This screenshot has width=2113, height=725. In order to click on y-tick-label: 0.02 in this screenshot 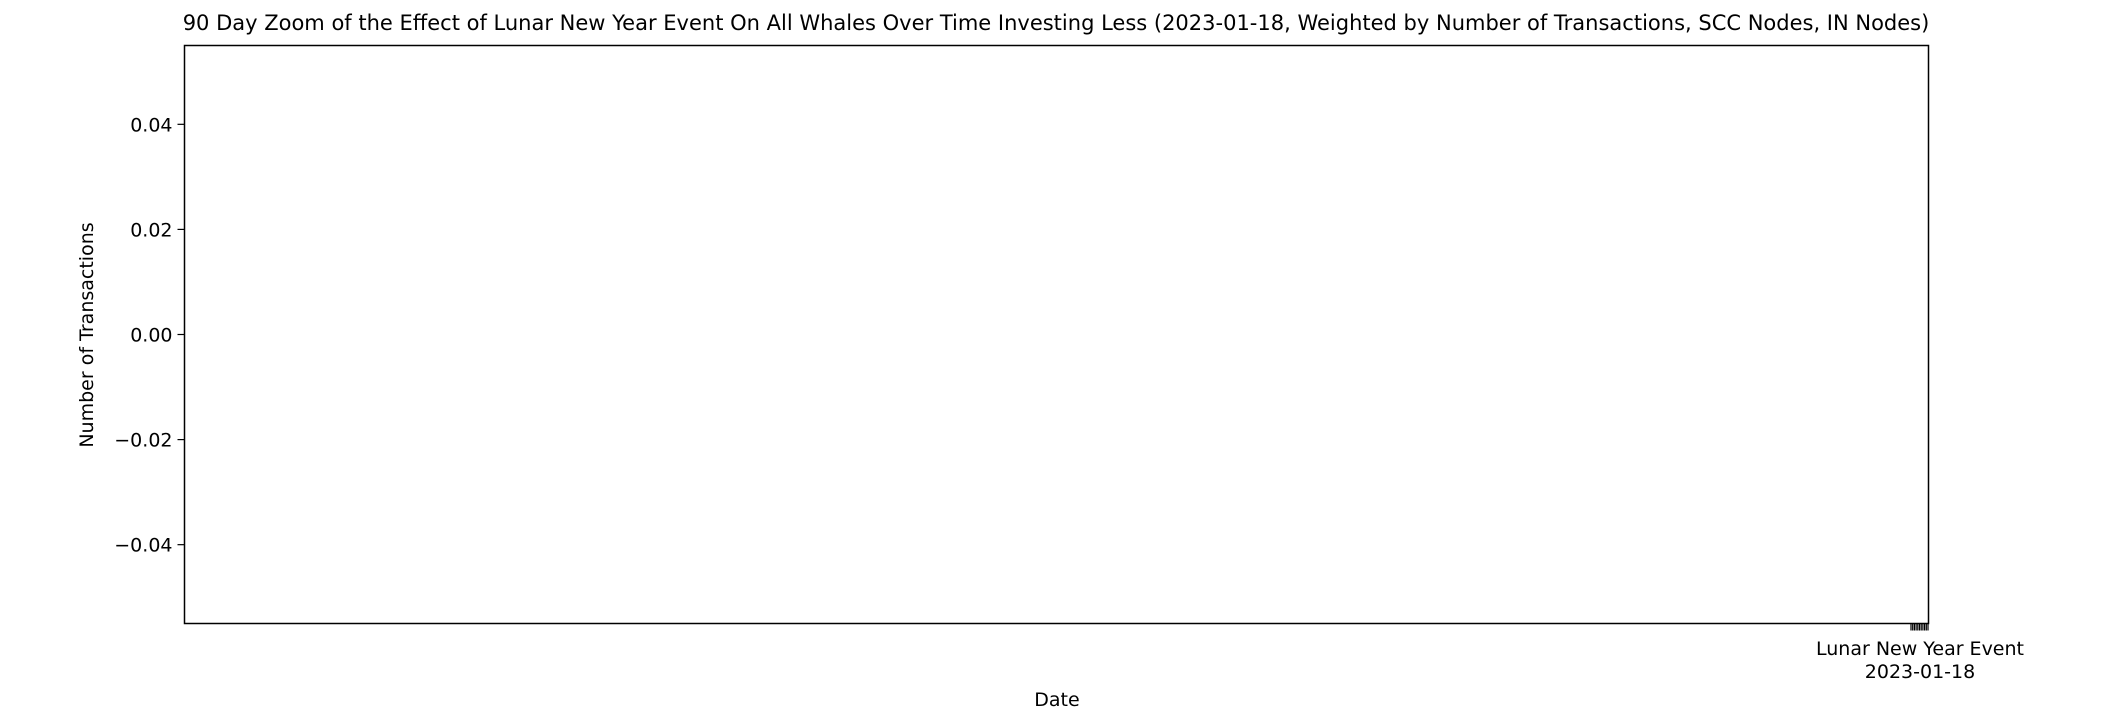, I will do `click(151, 230)`.